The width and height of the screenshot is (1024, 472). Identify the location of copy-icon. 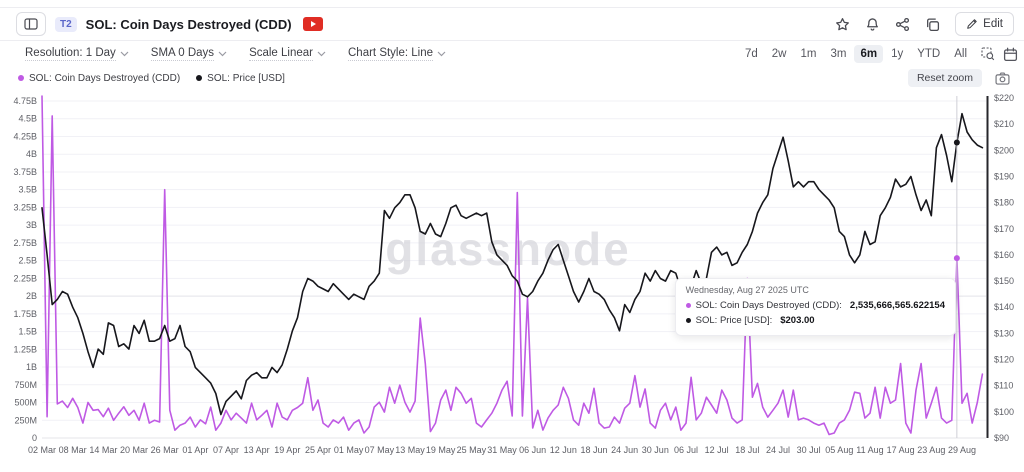
(932, 24).